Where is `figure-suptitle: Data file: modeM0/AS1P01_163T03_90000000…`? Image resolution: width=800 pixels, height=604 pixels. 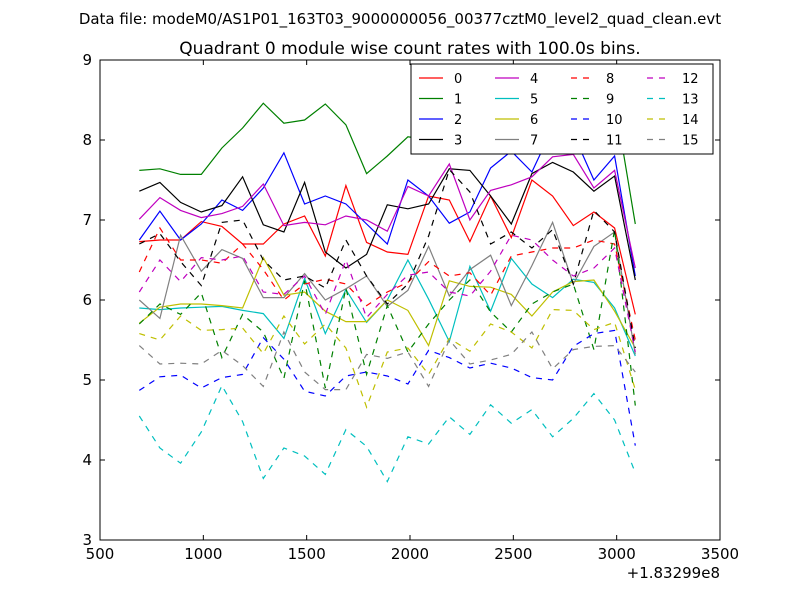 figure-suptitle: Data file: modeM0/AS1P01_163T03_90000000… is located at coordinates (400, 19).